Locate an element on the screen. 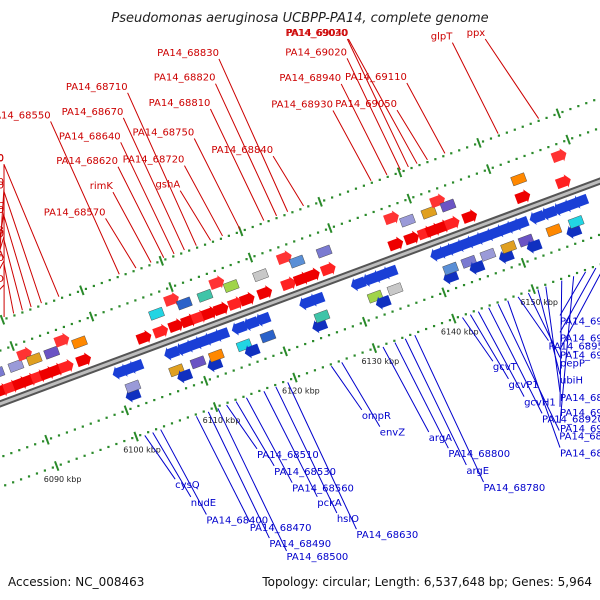 This screenshot has height=600, width=600. reverse-gene-arrow-outer is located at coordinates (383, 302).